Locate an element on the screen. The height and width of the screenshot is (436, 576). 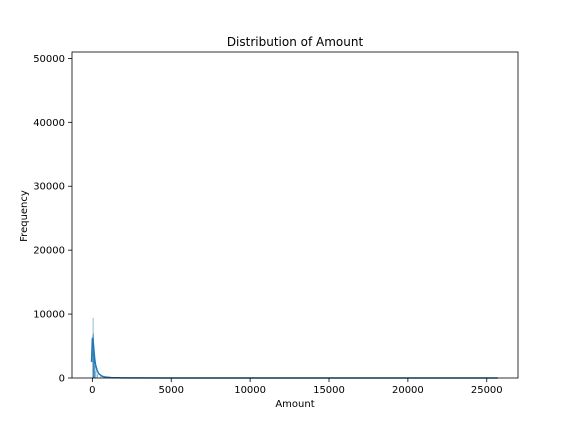
x-tick-label: 15000 is located at coordinates (329, 390).